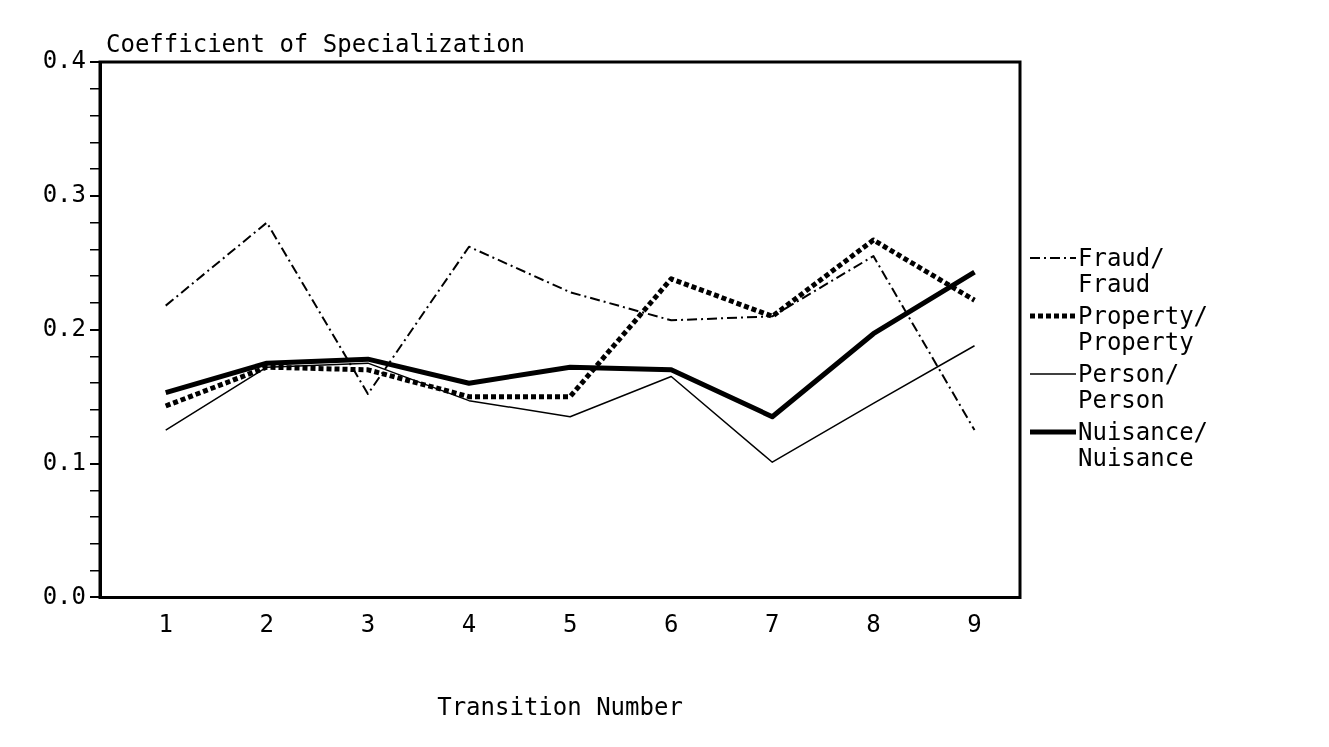 The width and height of the screenshot is (1329, 747). Describe the element at coordinates (64, 327) in the screenshot. I see `y-tick-label: 0.2` at that location.